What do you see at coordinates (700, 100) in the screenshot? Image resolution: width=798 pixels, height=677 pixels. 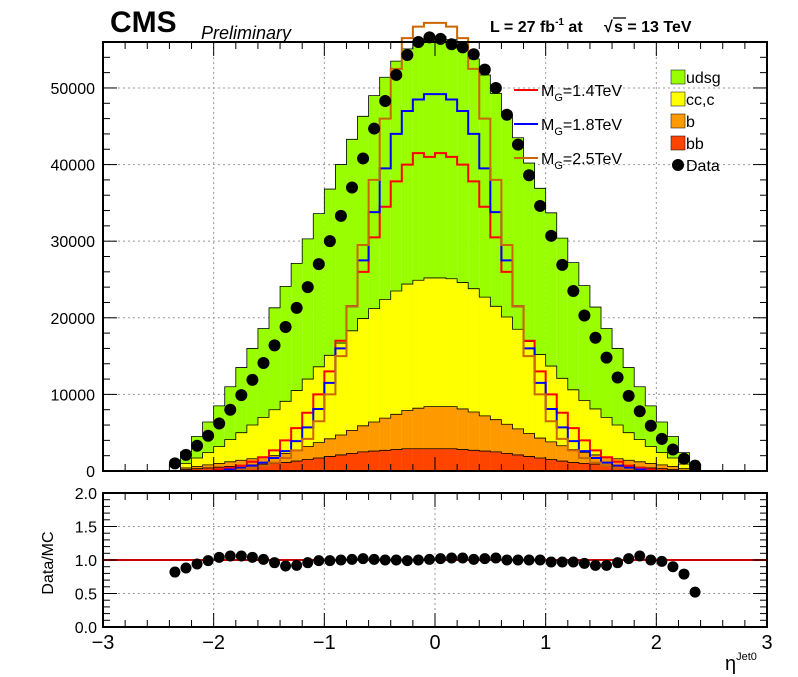 I see `legend-stack-label-1: cc,c` at bounding box center [700, 100].